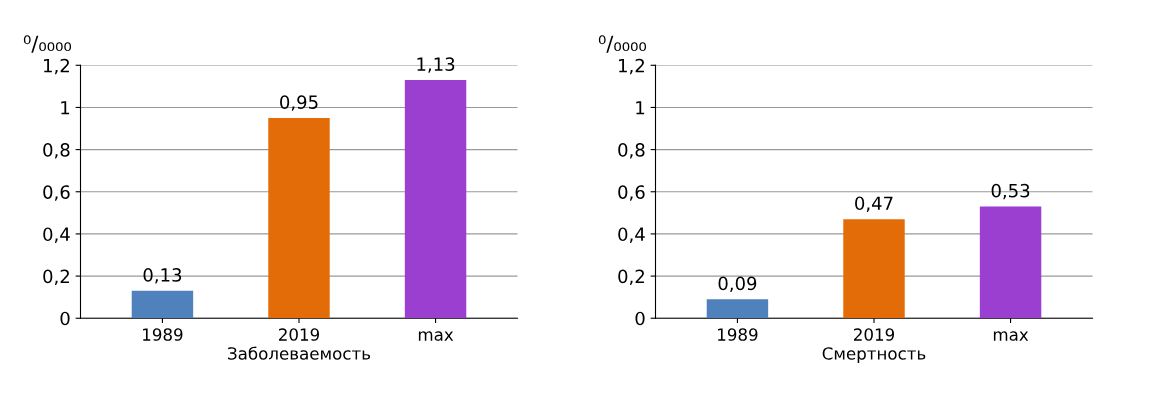  I want to click on data-label: 0,47, so click(874, 204).